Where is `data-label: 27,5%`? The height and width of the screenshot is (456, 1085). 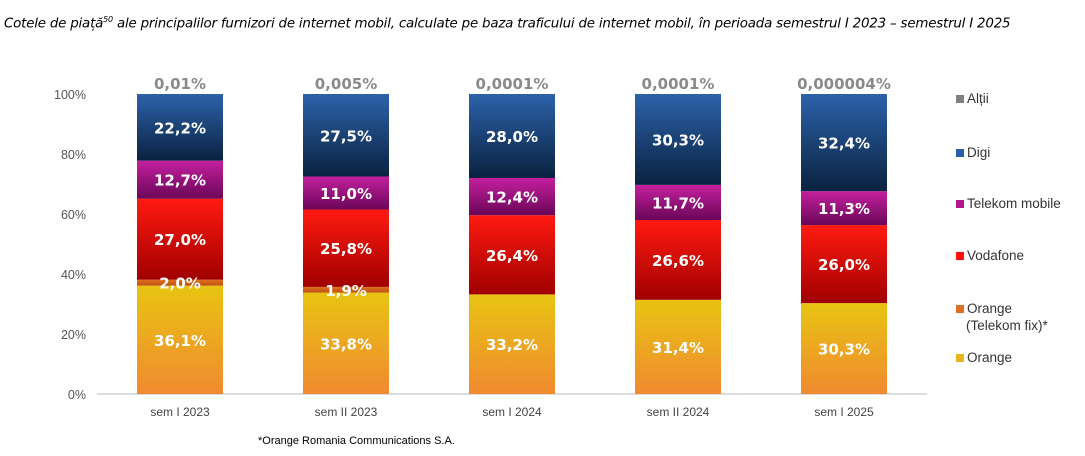 data-label: 27,5% is located at coordinates (346, 136).